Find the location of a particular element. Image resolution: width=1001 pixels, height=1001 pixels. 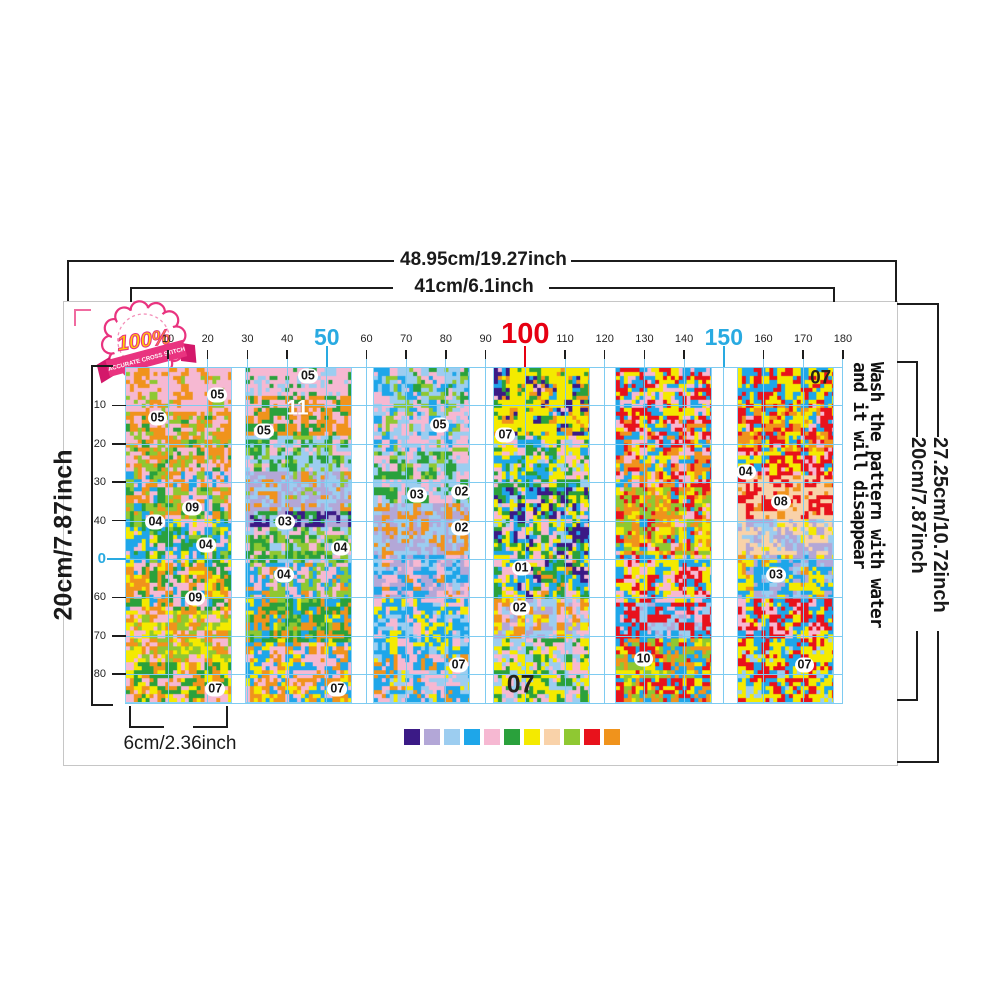

pattern-panel-4: 07 01 02 07 is located at coordinates (541, 535).